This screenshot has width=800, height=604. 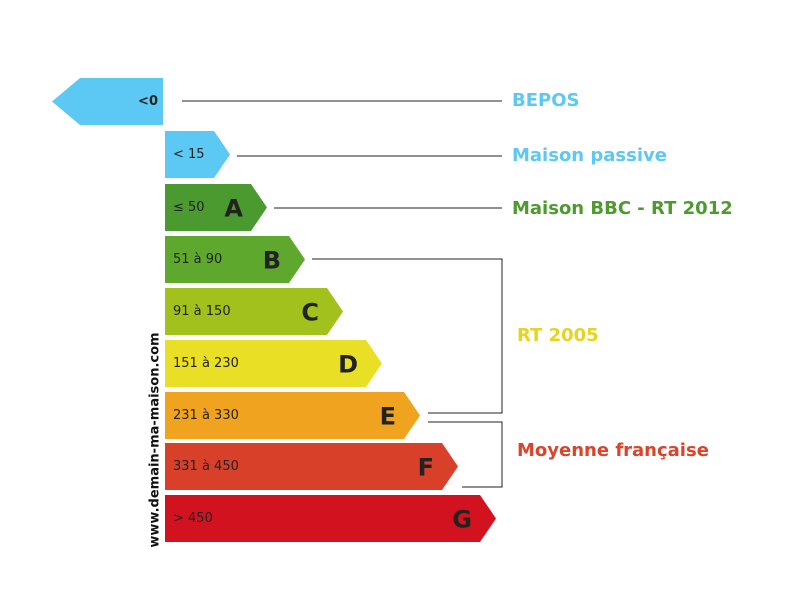 I want to click on band-range: 151 à 230, so click(x=206, y=363).